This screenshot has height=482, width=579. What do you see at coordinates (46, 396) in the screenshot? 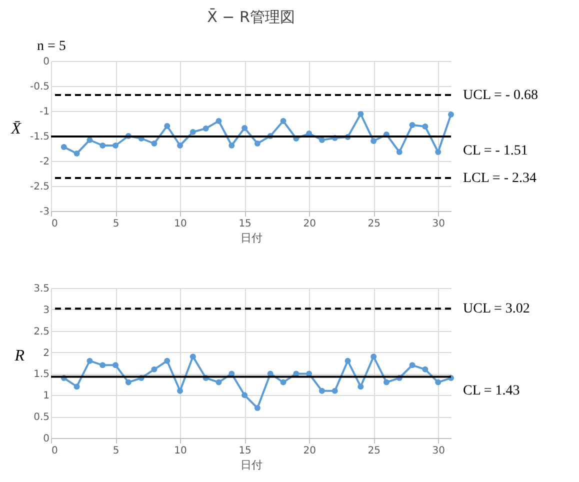
I see `y-tick-label: 1` at bounding box center [46, 396].